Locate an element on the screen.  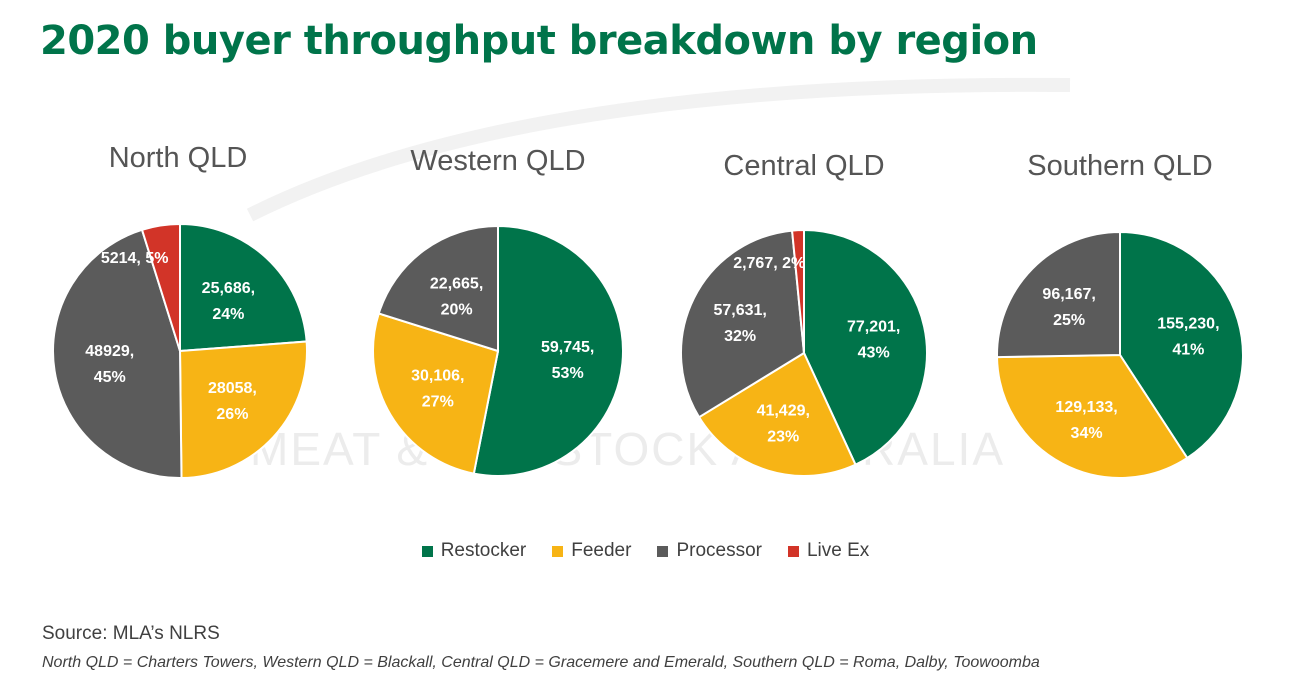
chart-title-southern-qld: Southern QLD is located at coordinates (1120, 166).